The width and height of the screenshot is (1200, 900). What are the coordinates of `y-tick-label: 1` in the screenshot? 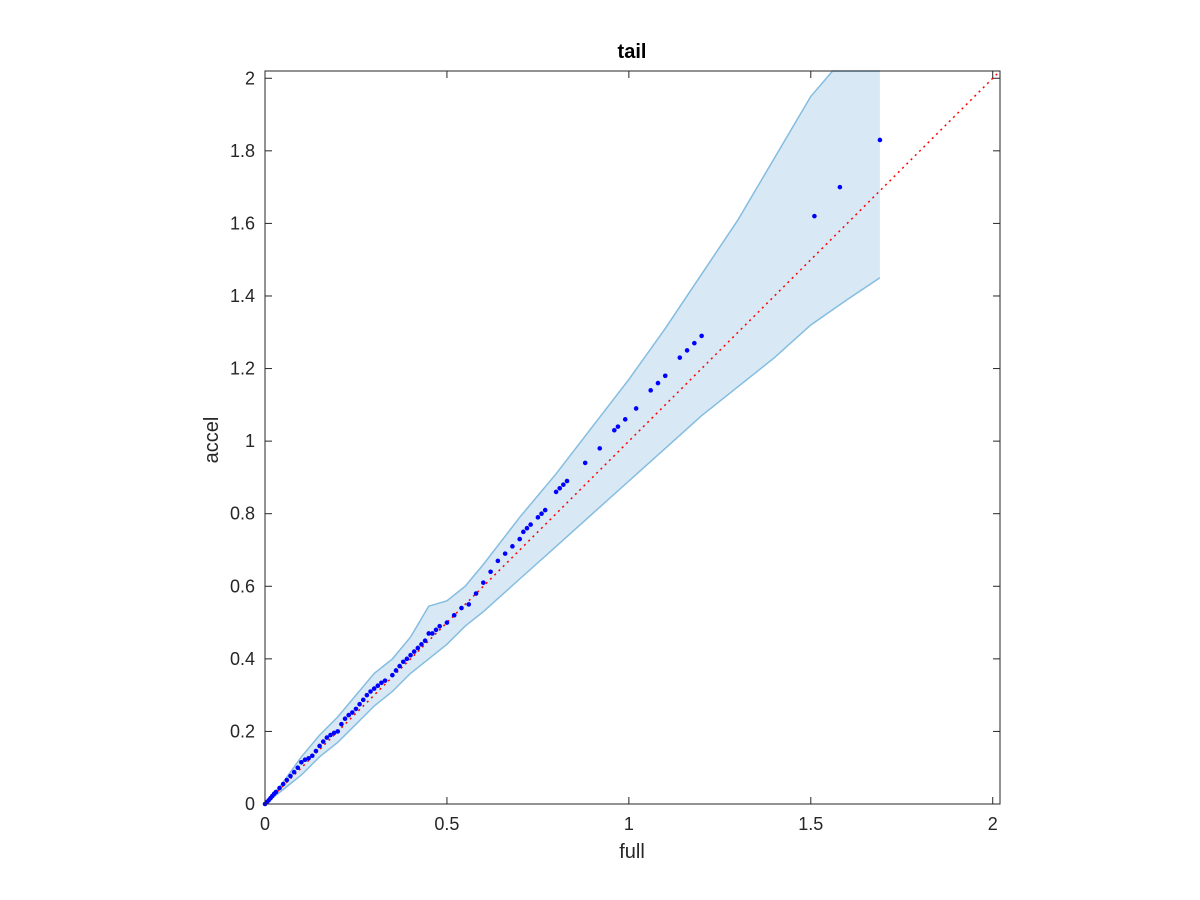 It's located at (250, 441).